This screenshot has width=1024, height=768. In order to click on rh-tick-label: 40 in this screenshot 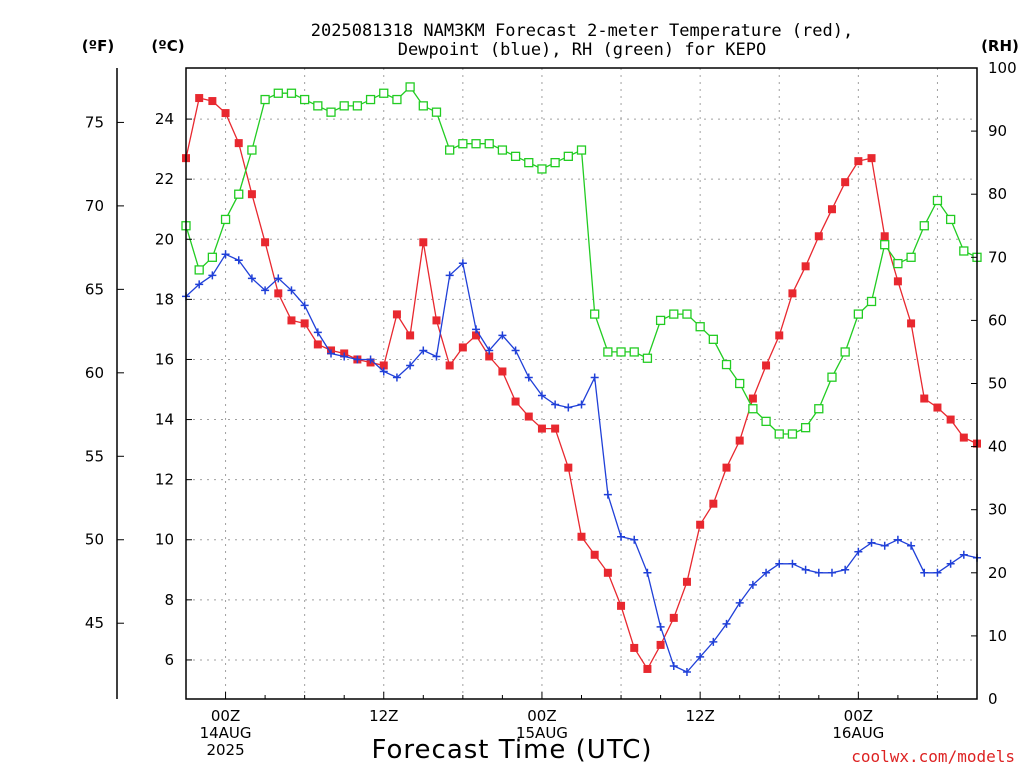, I will do `click(997, 447)`.